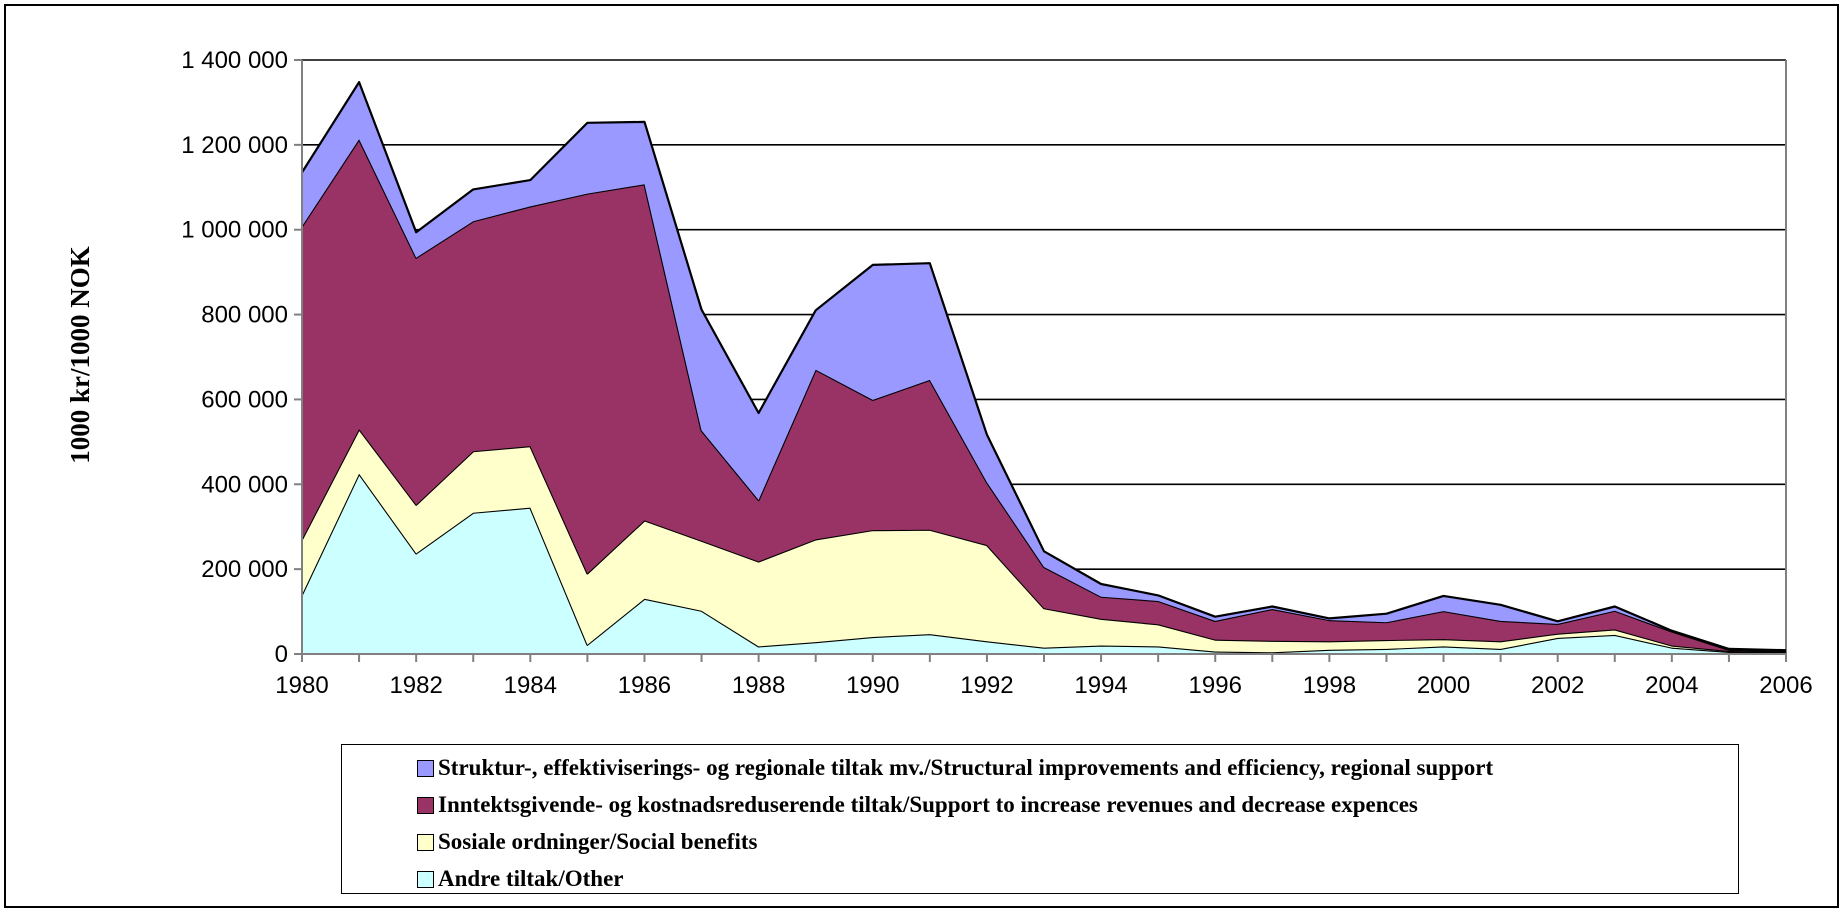  Describe the element at coordinates (598, 841) in the screenshot. I see `legend-label: Sosiale ordninger/Social benefits` at that location.